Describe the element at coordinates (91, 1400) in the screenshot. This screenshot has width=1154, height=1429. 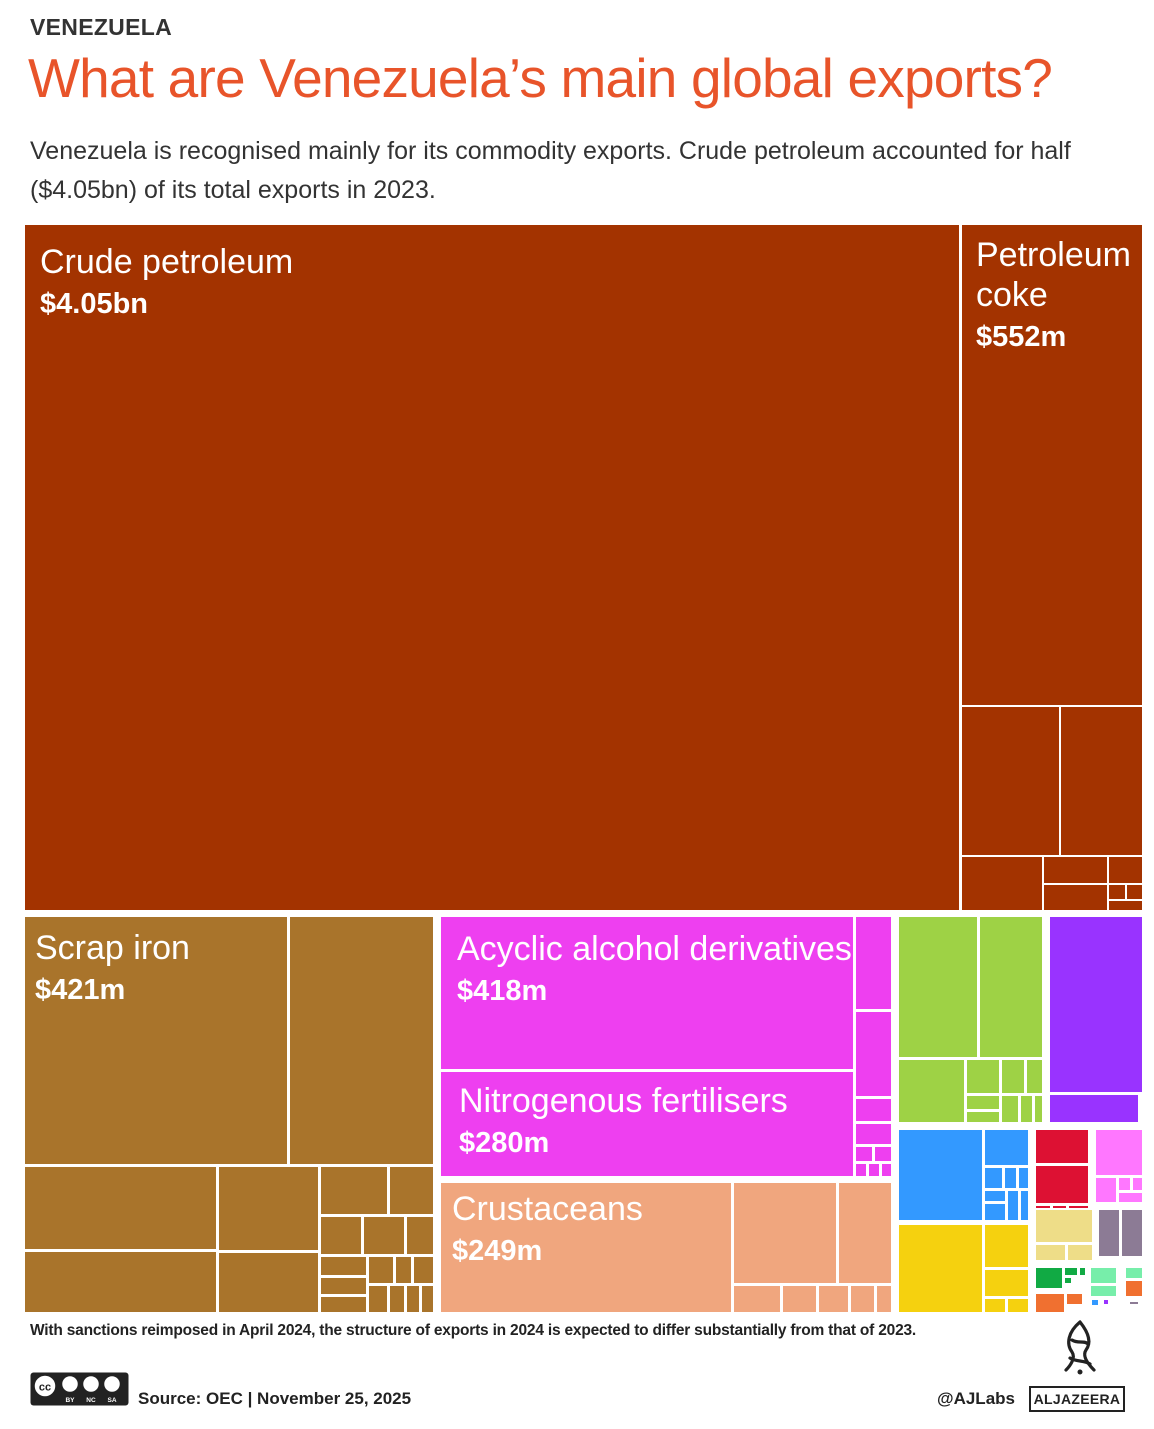
I see `license-nc: NC` at that location.